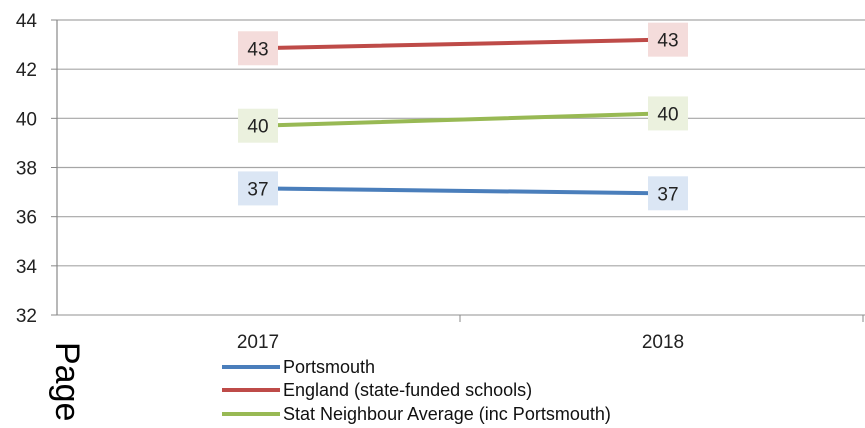  Describe the element at coordinates (26, 70) in the screenshot. I see `y-tick-label: 42` at that location.